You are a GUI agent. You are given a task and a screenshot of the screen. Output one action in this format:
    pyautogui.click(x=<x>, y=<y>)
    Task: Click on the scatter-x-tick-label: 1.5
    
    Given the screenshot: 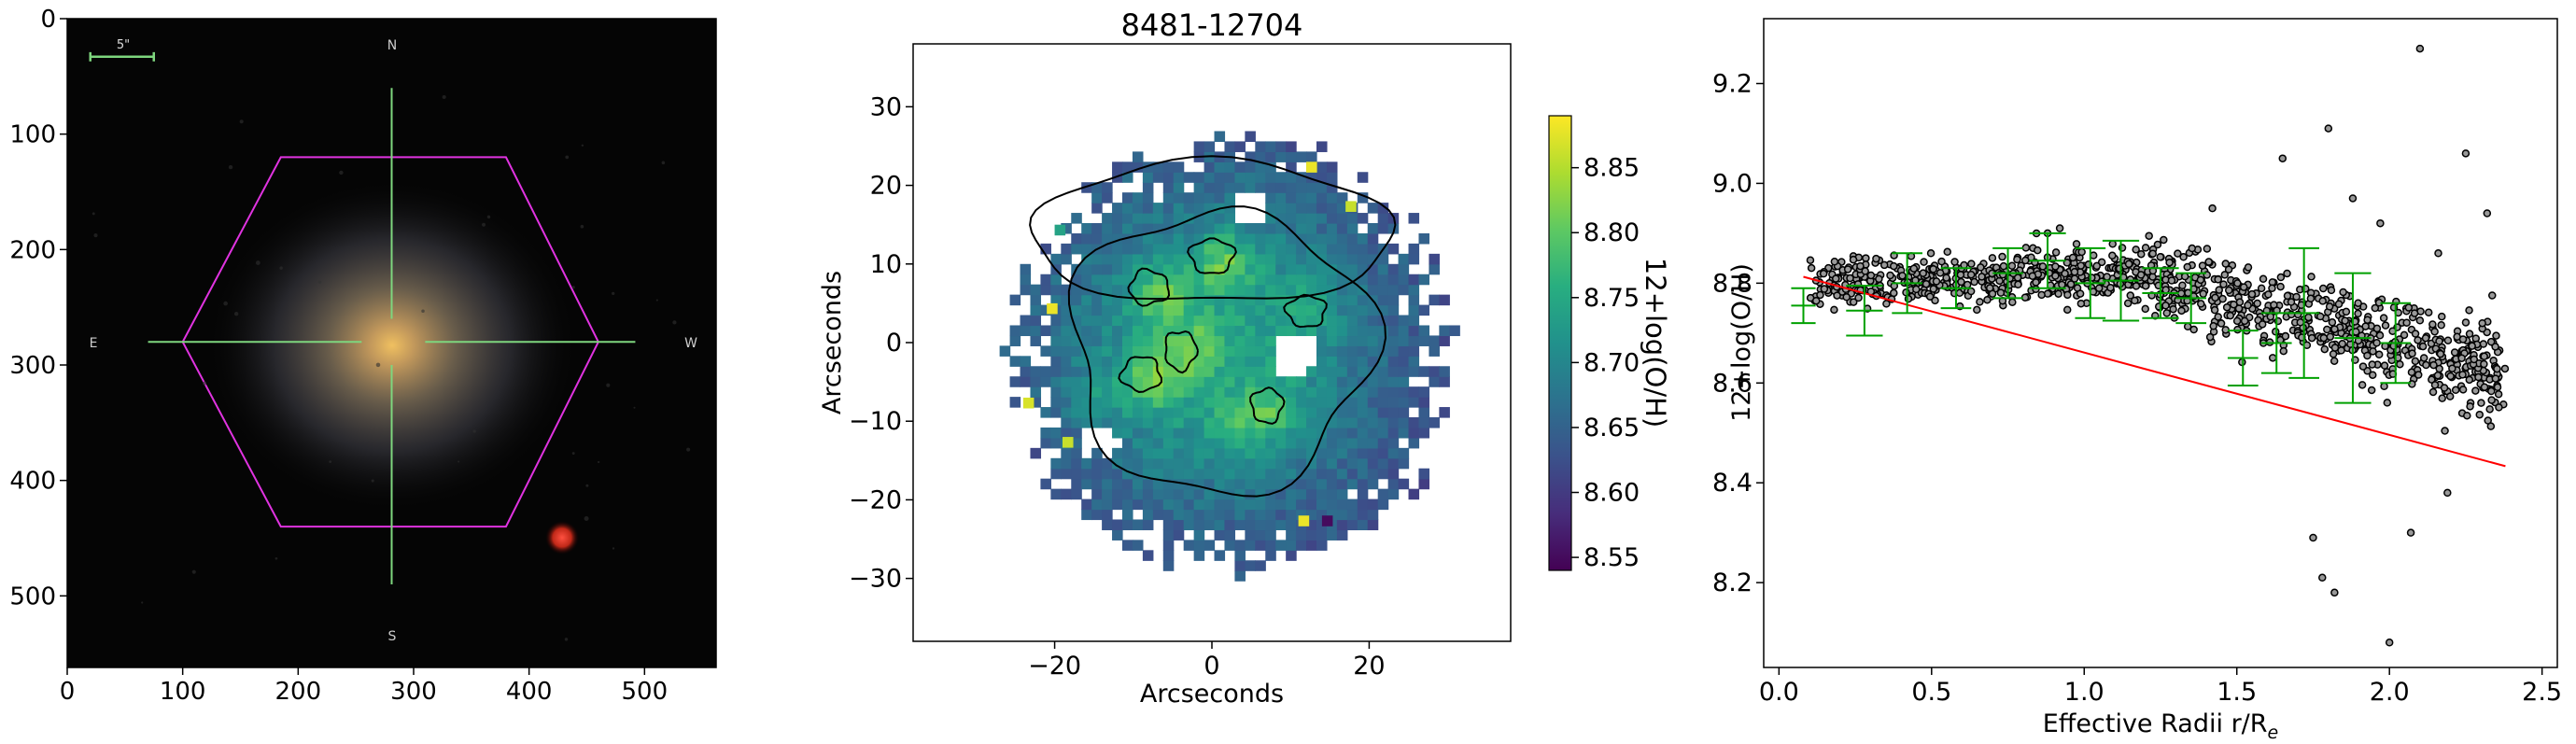 What is the action you would take?
    pyautogui.click(x=2237, y=692)
    